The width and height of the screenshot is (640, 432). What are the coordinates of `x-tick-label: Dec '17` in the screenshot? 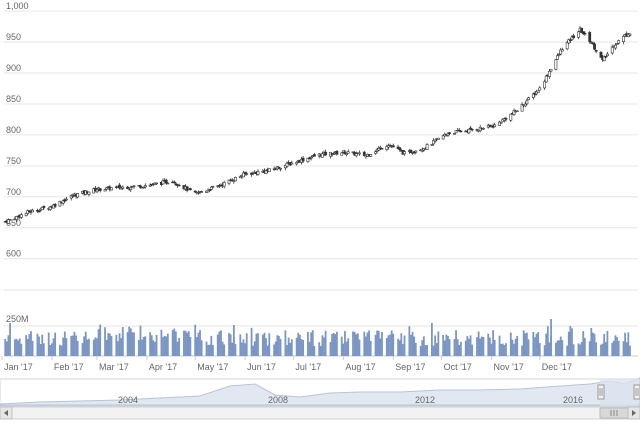 It's located at (557, 367).